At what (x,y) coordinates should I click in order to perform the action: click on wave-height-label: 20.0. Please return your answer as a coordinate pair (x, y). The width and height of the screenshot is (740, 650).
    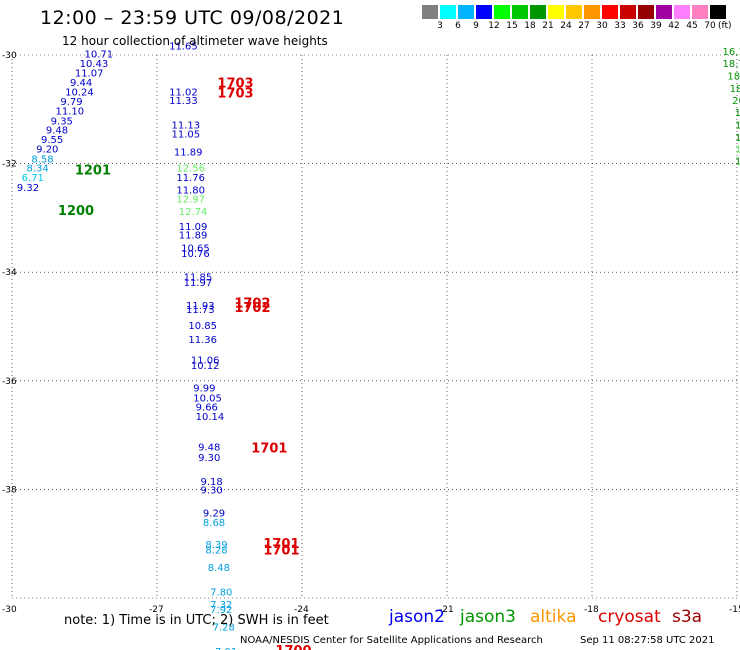
    Looking at the image, I should click on (736, 101).